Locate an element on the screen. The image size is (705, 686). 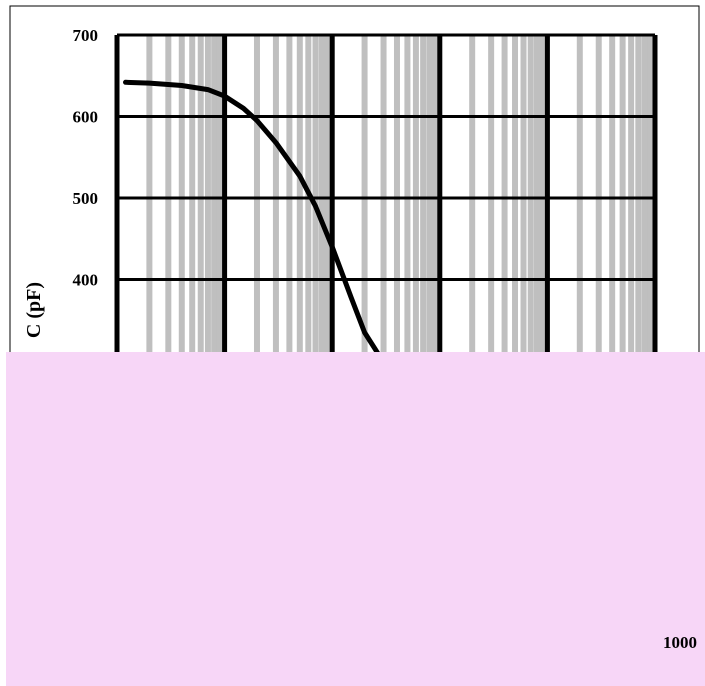
y-axis-ticks: 700600500400300 is located at coordinates (86, 198).